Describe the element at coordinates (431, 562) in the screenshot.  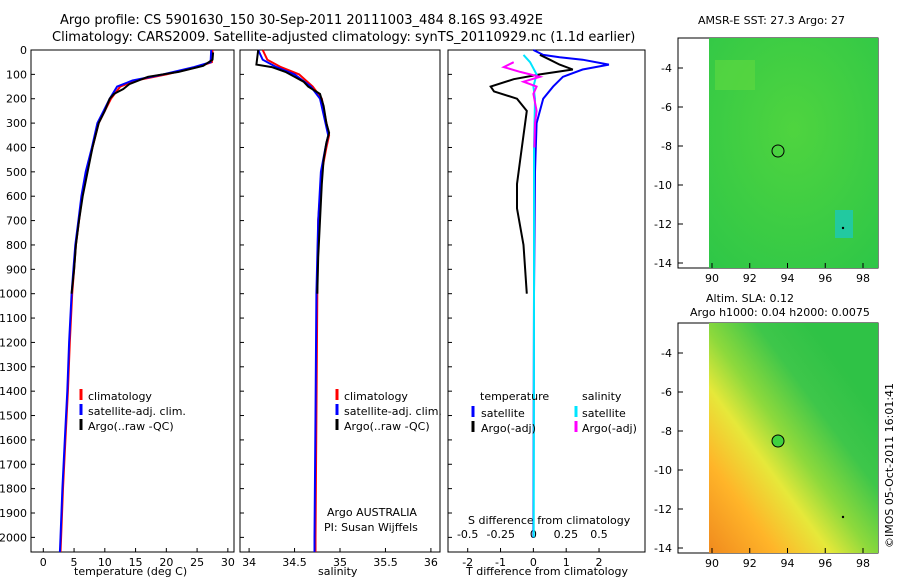
I see `x-tick-label: 36` at that location.